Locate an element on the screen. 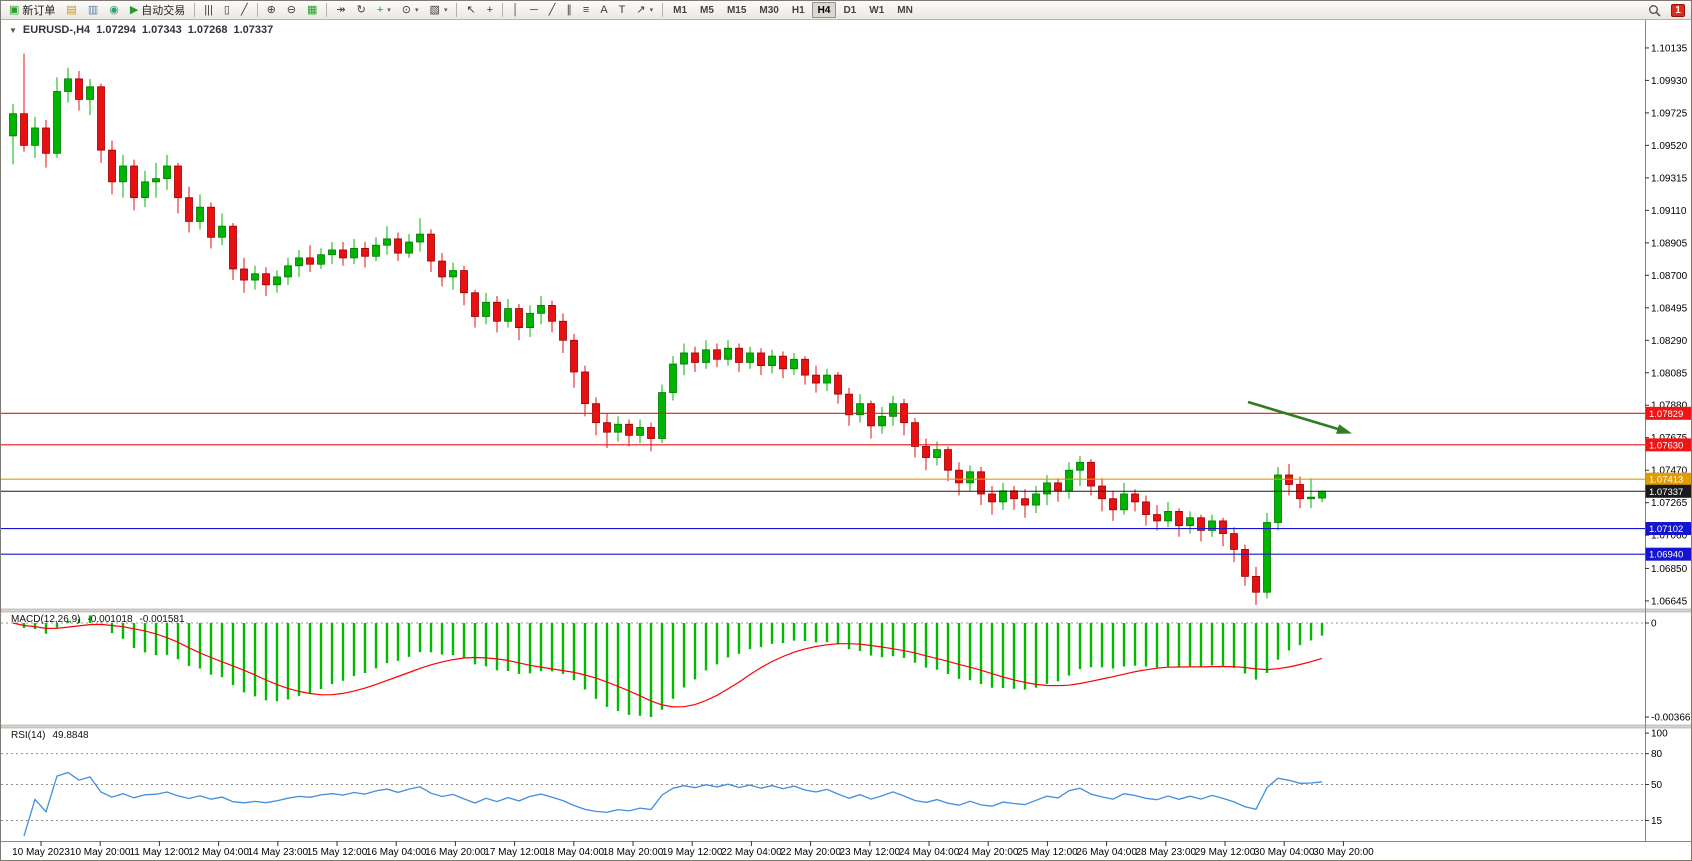  timeframe-m30-button: M30 is located at coordinates (768, 10).